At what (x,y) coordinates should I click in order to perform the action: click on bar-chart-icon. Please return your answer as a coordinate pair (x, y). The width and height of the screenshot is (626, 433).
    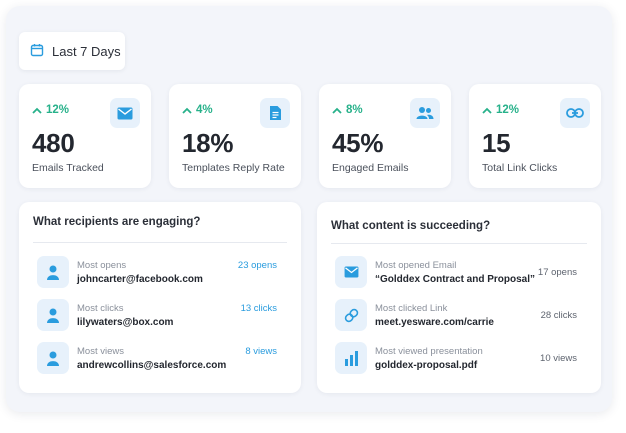
    Looking at the image, I should click on (351, 358).